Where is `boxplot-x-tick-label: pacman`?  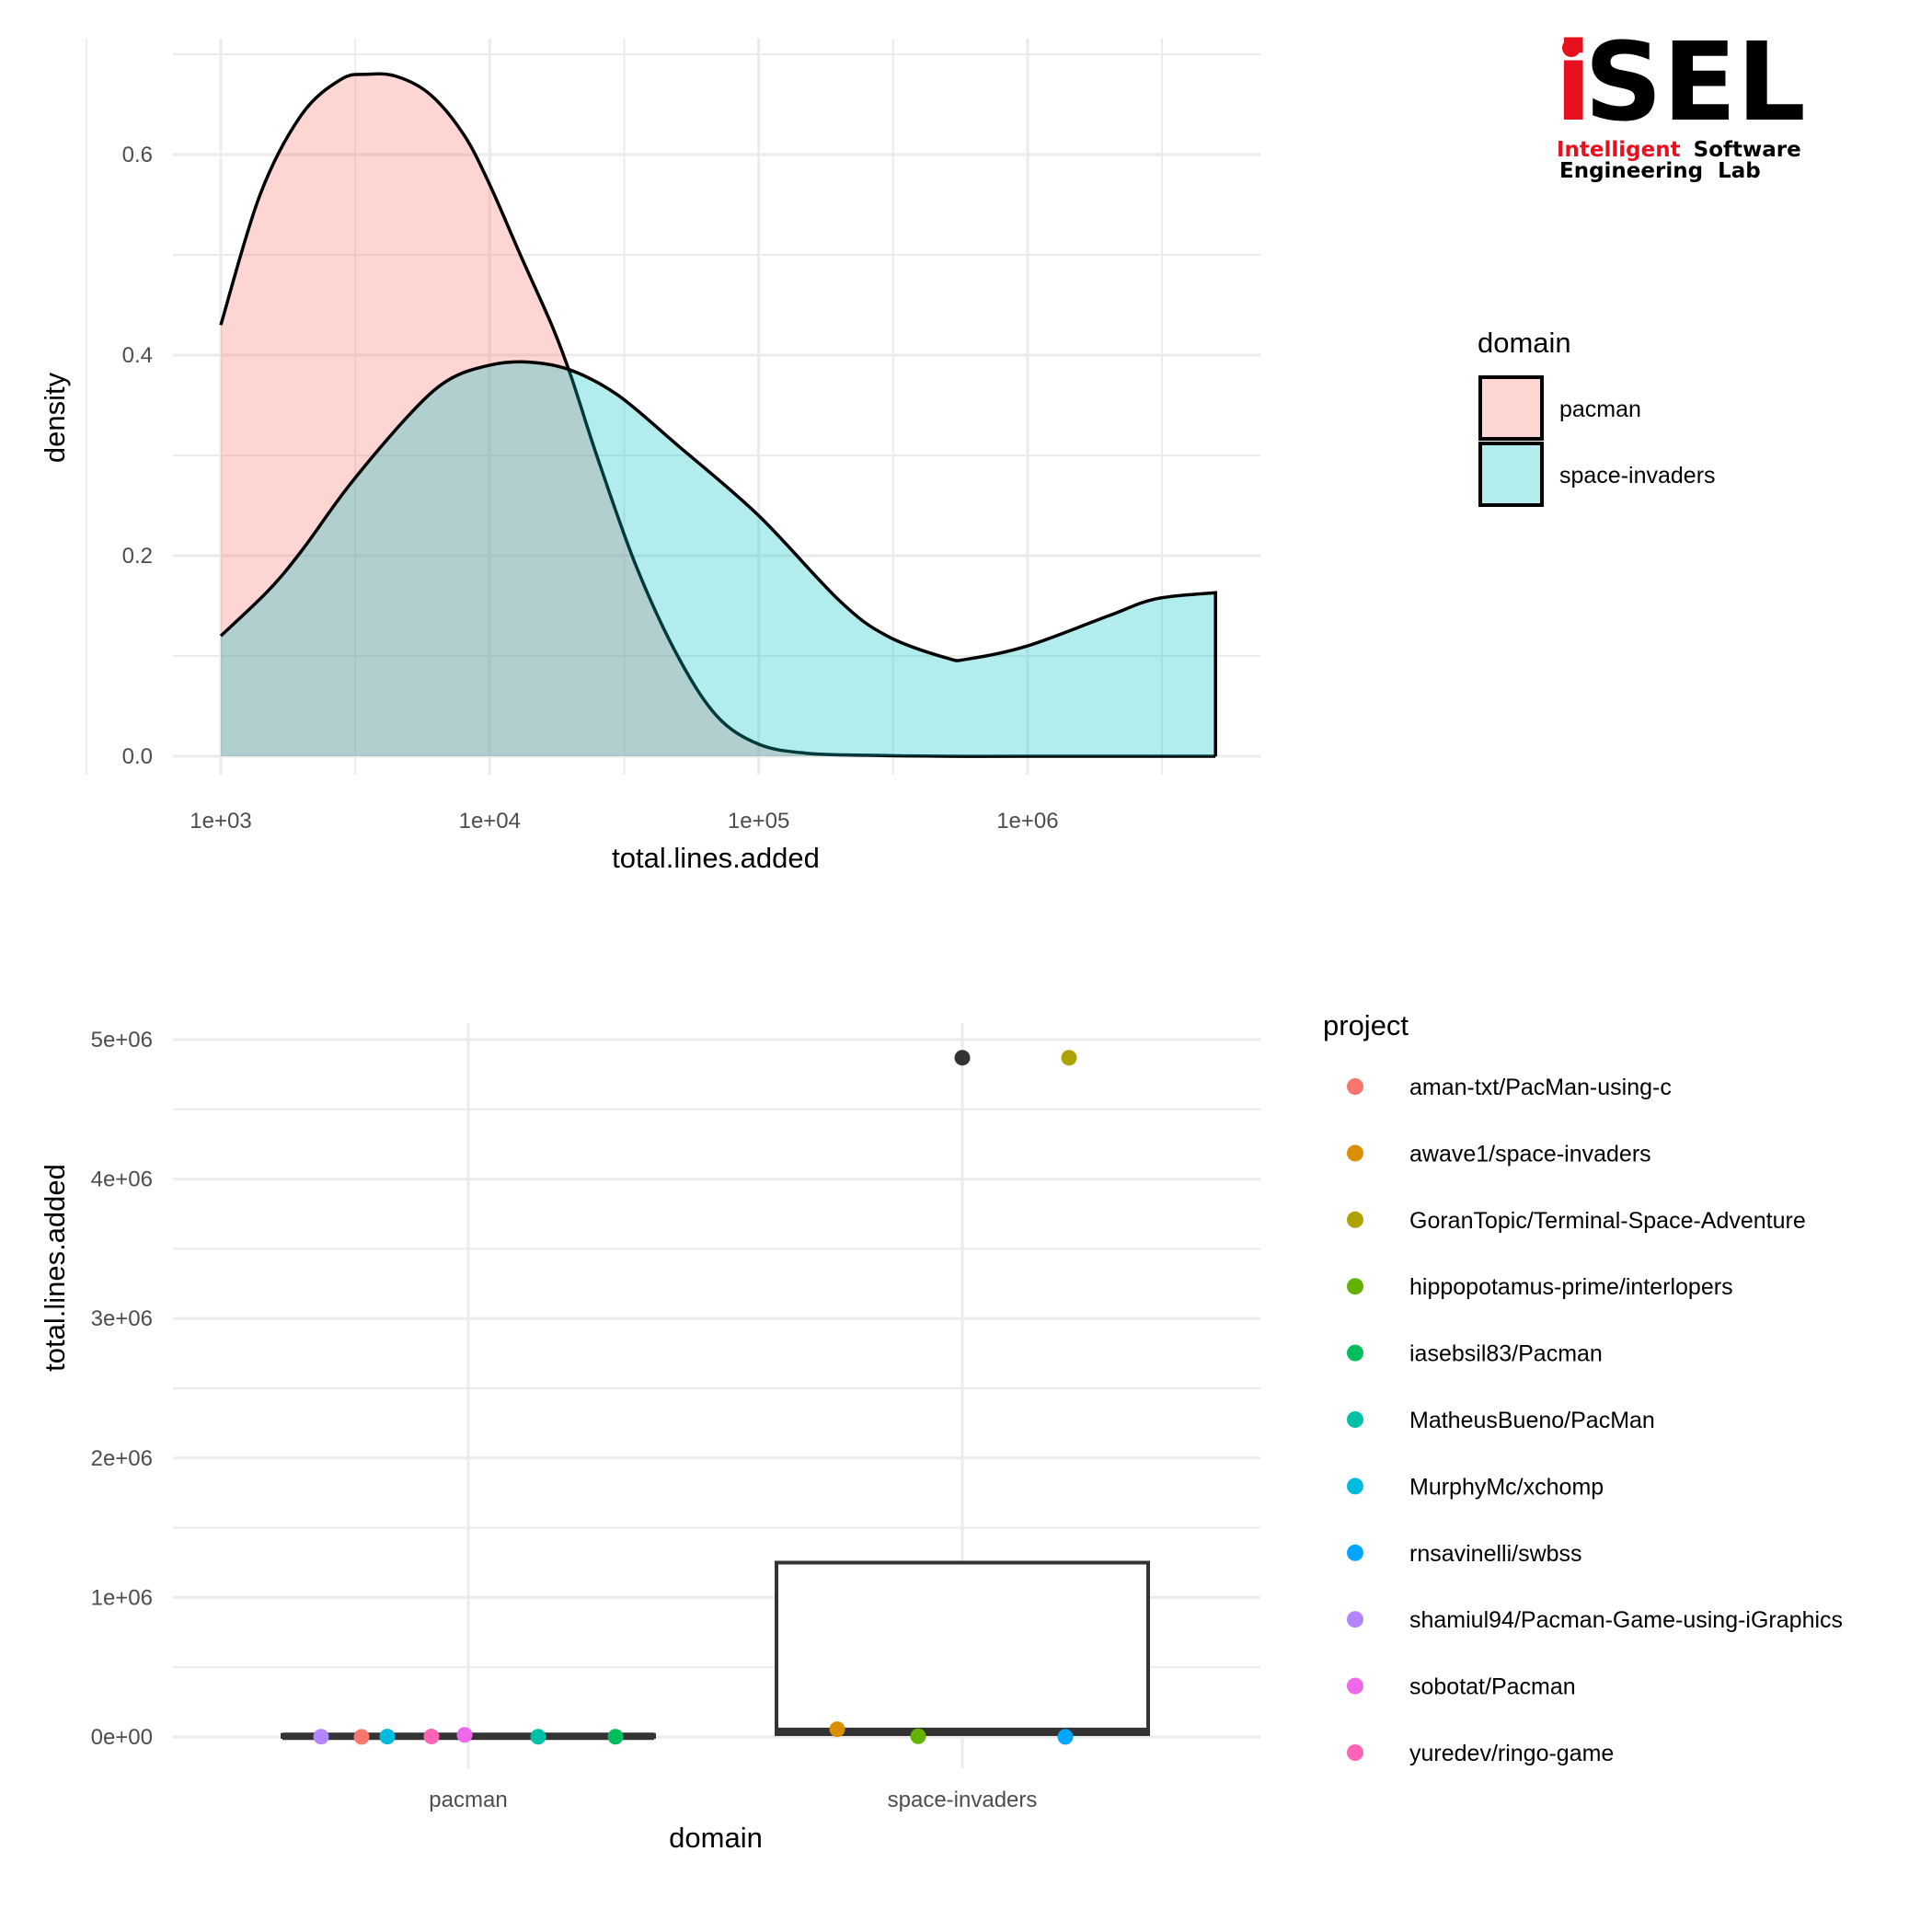 boxplot-x-tick-label: pacman is located at coordinates (468, 1800).